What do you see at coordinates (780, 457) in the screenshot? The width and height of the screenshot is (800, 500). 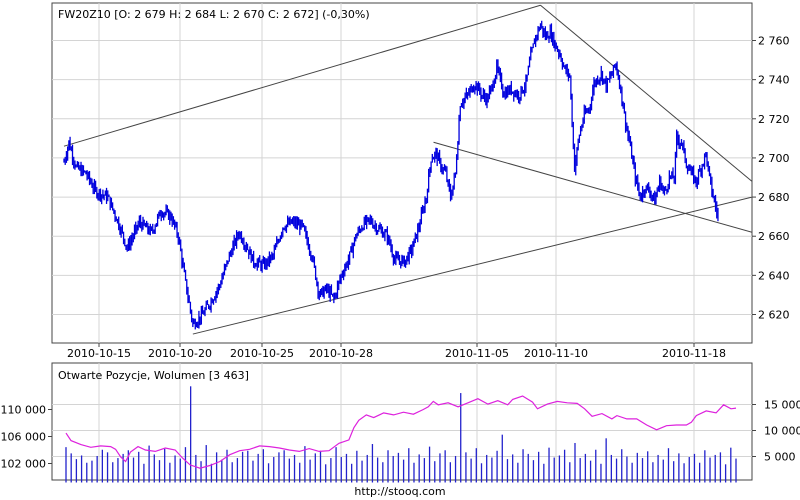 I see `volume-y-tick-label: 5 000` at bounding box center [780, 457].